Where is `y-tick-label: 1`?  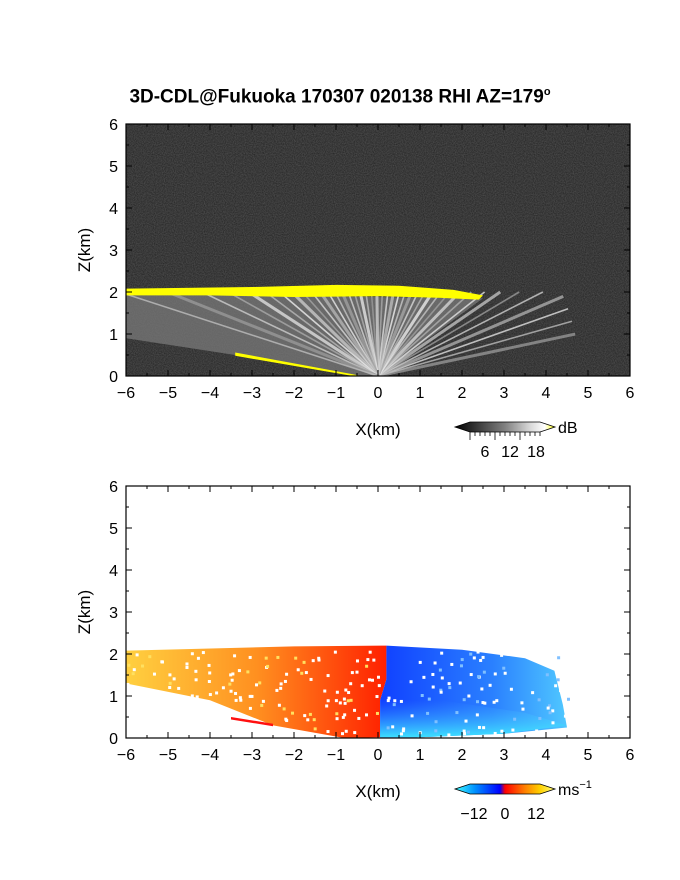 y-tick-label: 1 is located at coordinates (113, 335).